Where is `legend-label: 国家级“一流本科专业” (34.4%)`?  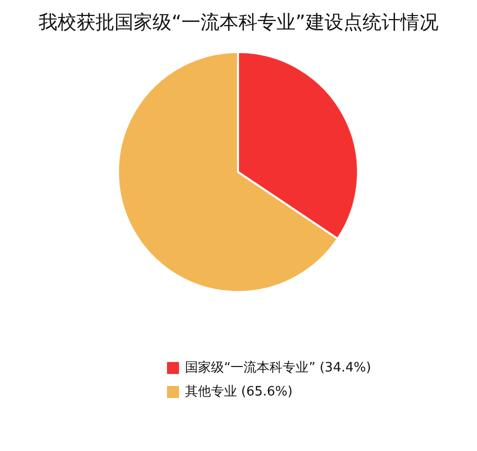
legend-label: 国家级“一流本科专业” (34.4%) is located at coordinates (278, 368).